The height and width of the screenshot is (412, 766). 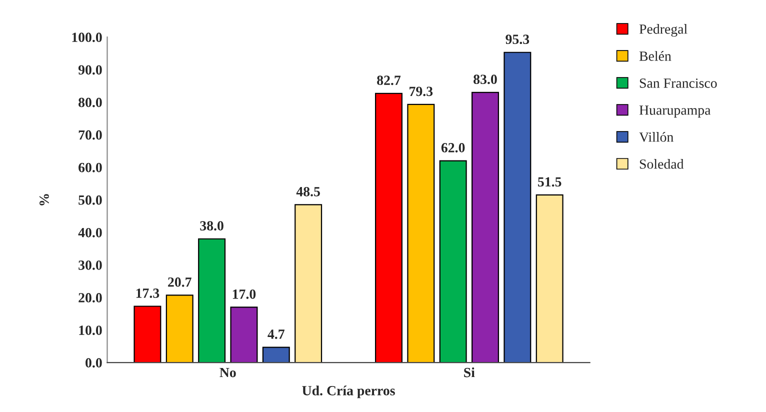 What do you see at coordinates (87, 37) in the screenshot?
I see `y-tick-label: 100.0` at bounding box center [87, 37].